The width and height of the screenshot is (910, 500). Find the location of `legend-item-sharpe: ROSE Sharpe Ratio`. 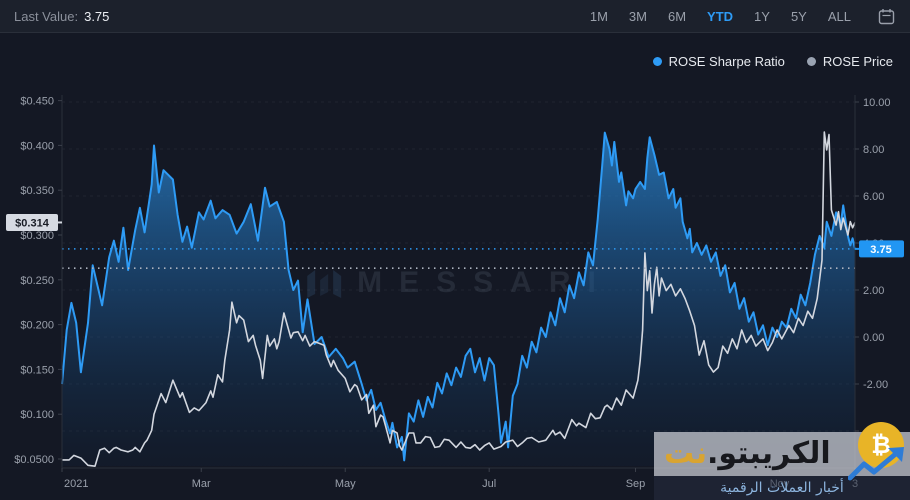

legend-item-sharpe: ROSE Sharpe Ratio is located at coordinates (718, 61).